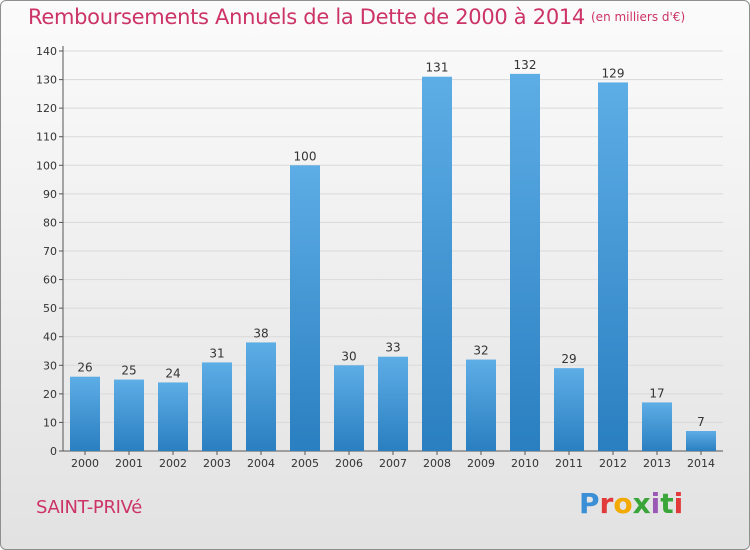  I want to click on x-tick-label: 2014, so click(701, 463).